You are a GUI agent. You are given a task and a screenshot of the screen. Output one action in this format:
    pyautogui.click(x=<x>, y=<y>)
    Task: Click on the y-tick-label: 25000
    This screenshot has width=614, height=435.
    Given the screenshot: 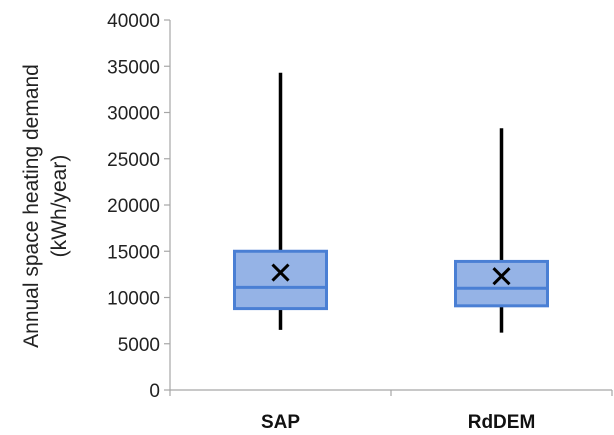 What is the action you would take?
    pyautogui.click(x=133, y=160)
    